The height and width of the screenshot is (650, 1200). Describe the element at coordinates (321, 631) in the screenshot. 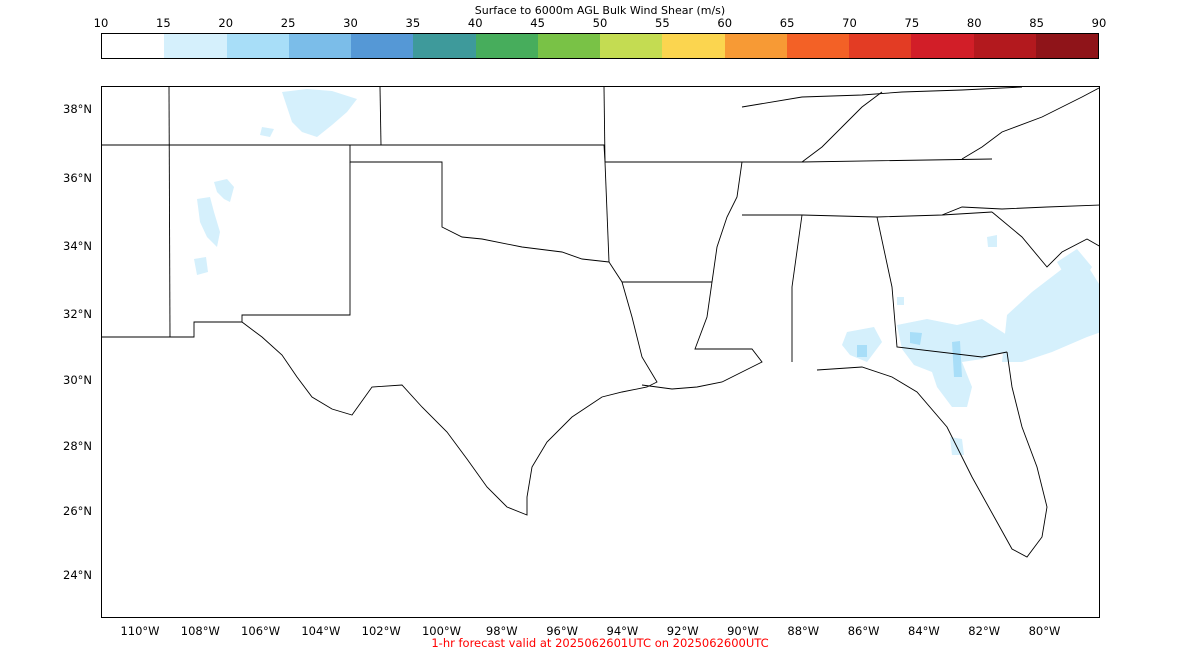

I see `longitude-label: 104°W` at that location.